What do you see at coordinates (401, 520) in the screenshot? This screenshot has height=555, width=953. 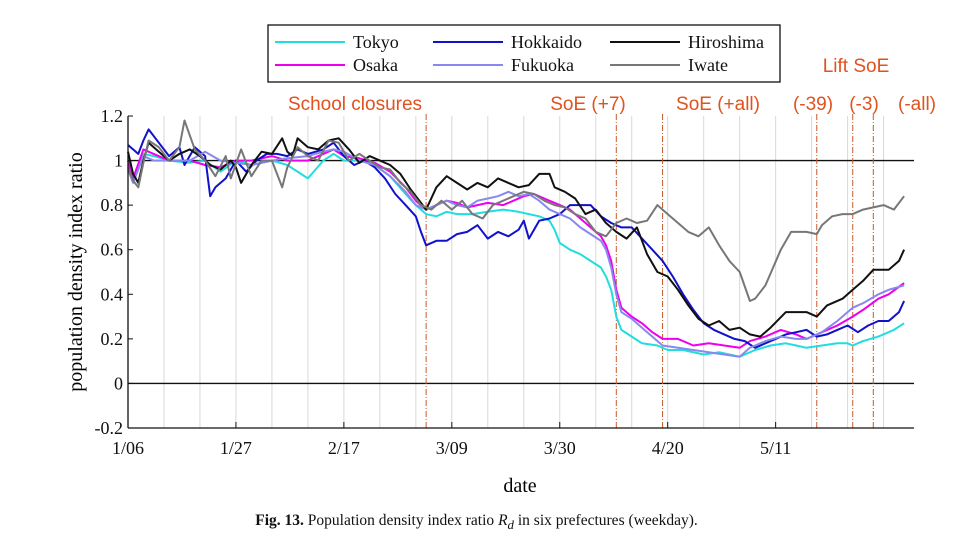 I see `caption-text-before: Population density index ratio` at bounding box center [401, 520].